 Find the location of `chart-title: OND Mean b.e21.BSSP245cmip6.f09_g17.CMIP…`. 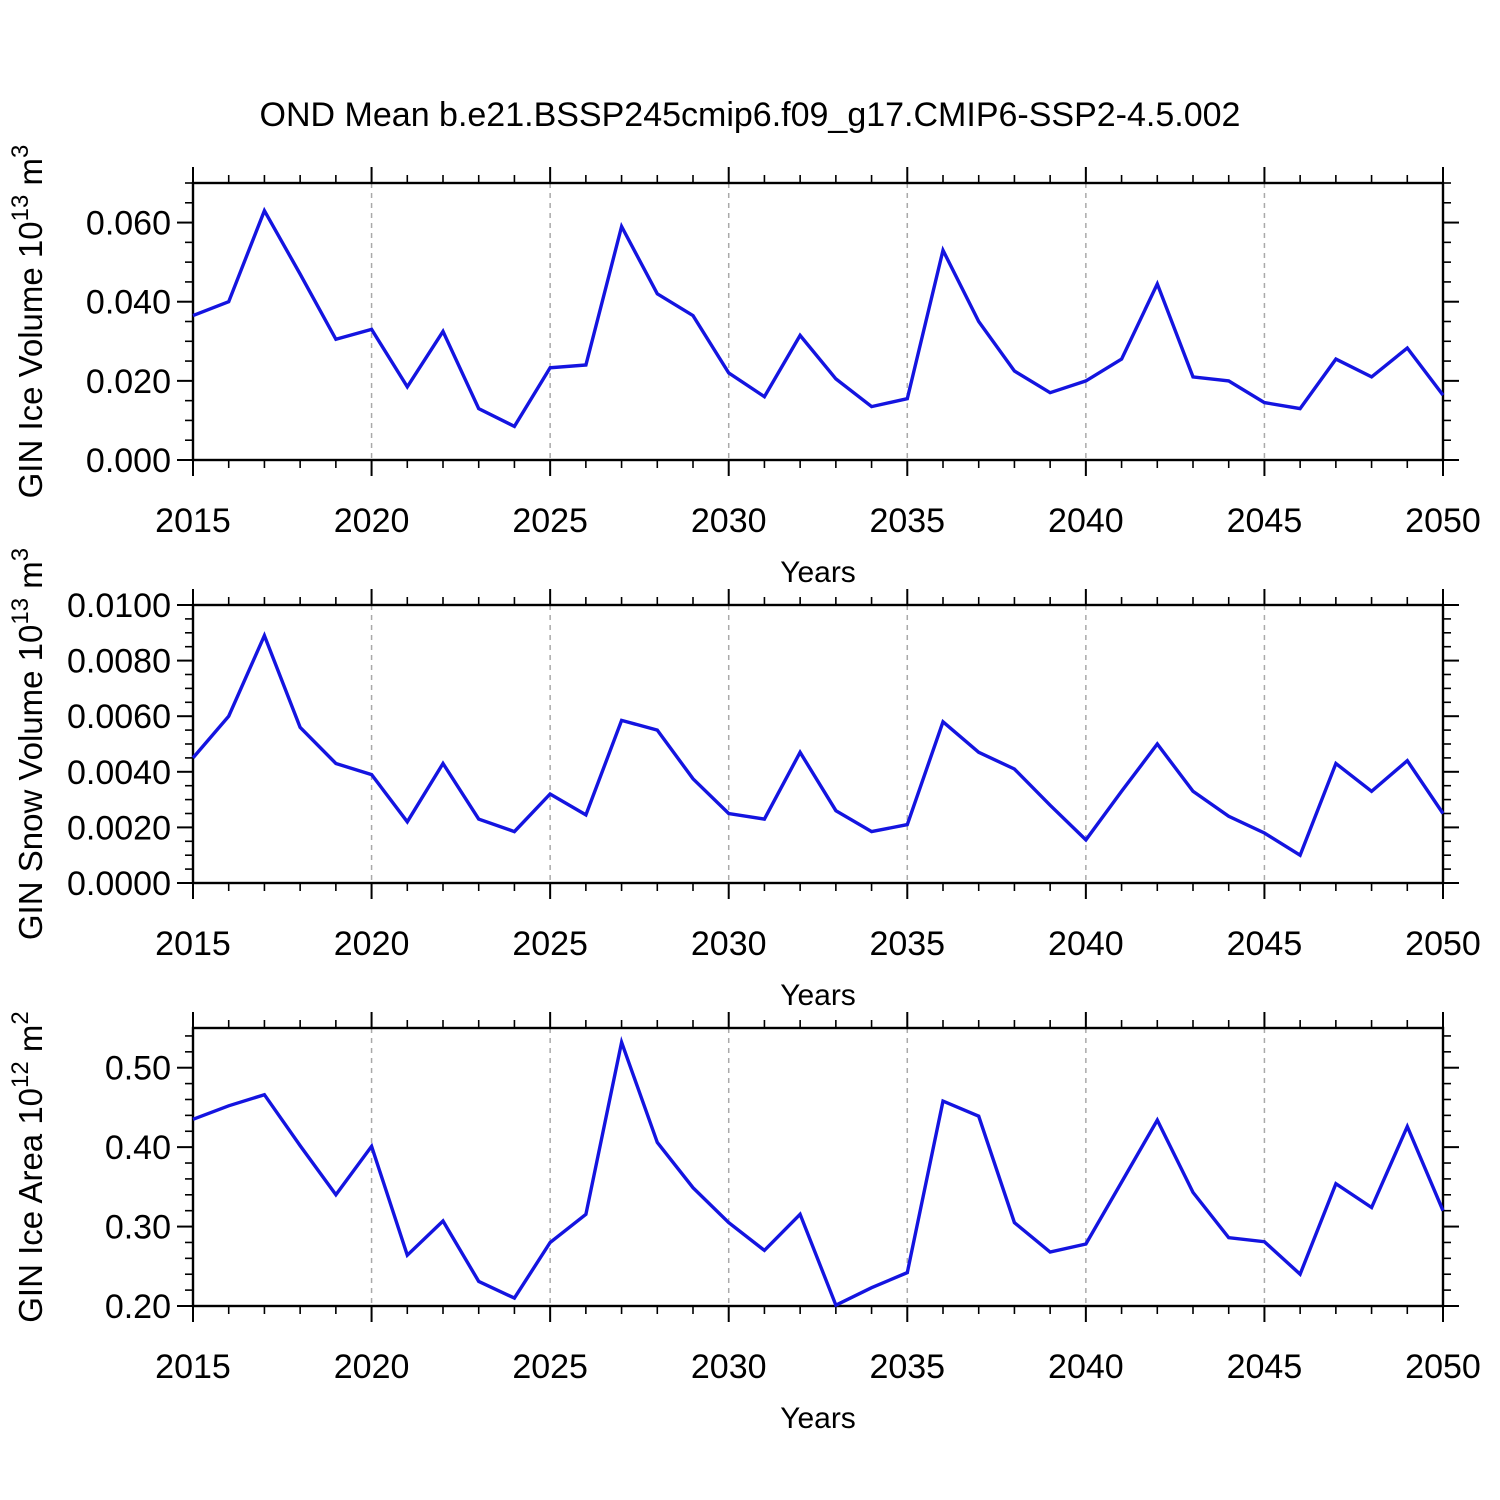

chart-title: OND Mean b.e21.BSSP245cmip6.f09_g17.CMIP… is located at coordinates (750, 115).